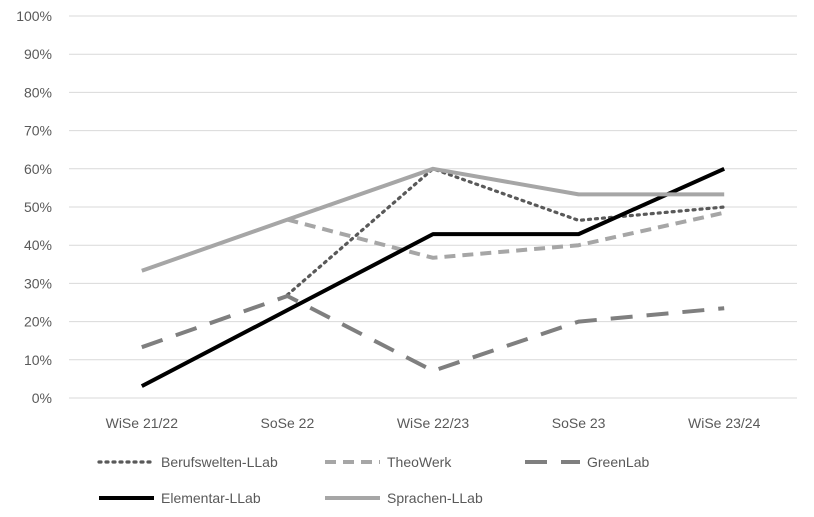 Image resolution: width=814 pixels, height=517 pixels. Describe the element at coordinates (288, 423) in the screenshot. I see `x-tick-label-1: SoSe 22` at that location.